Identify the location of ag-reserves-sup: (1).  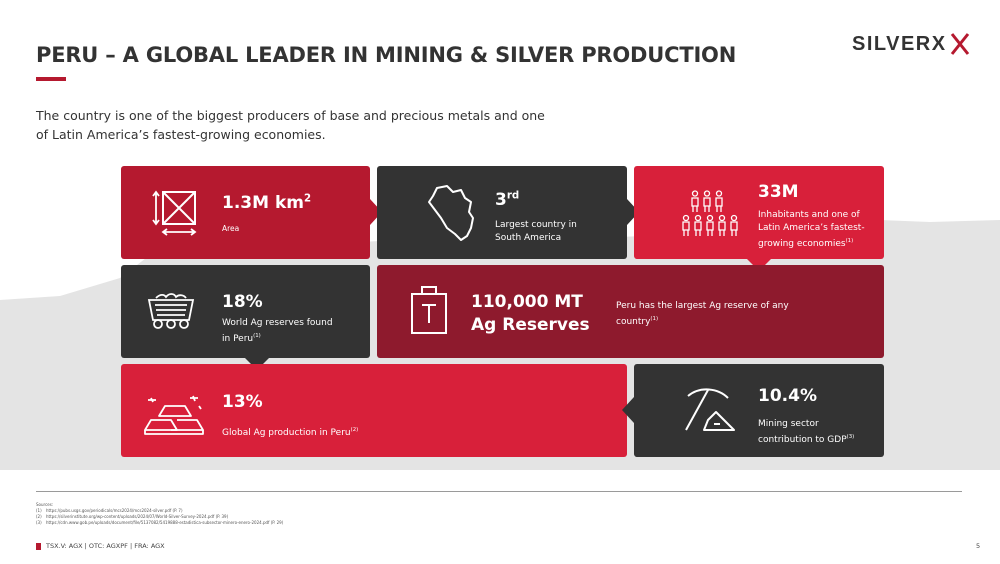
(654, 319).